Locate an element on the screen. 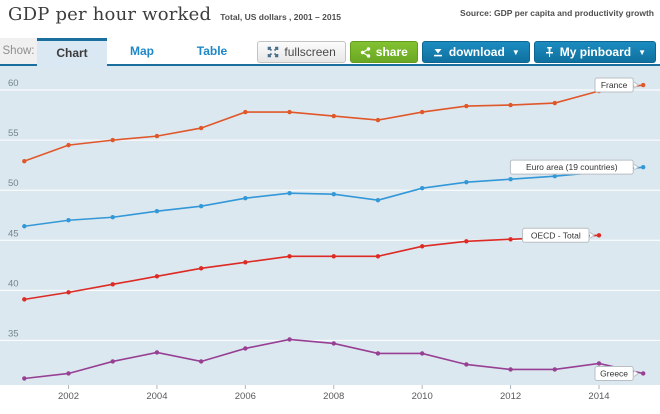 The height and width of the screenshot is (414, 660). series-end-label: Greece is located at coordinates (617, 373).